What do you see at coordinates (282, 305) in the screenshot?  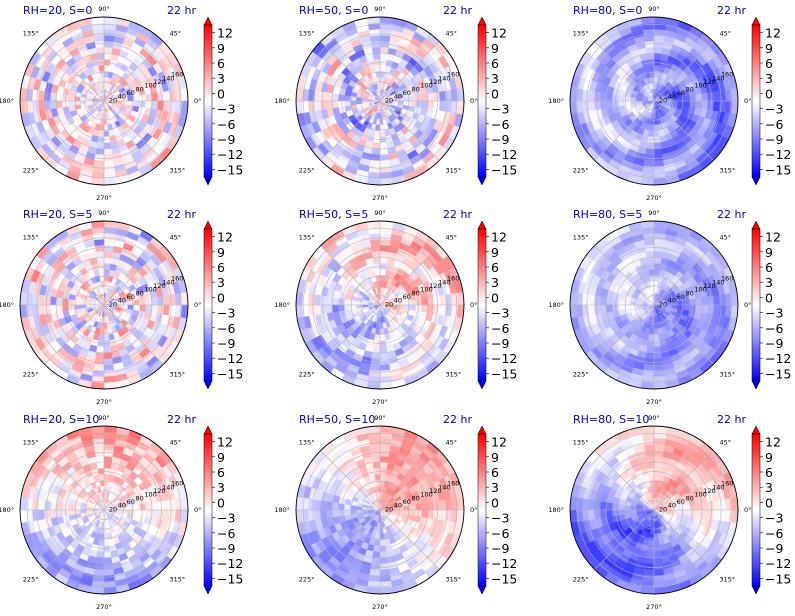 I see `angle-tick-label: 180°` at bounding box center [282, 305].